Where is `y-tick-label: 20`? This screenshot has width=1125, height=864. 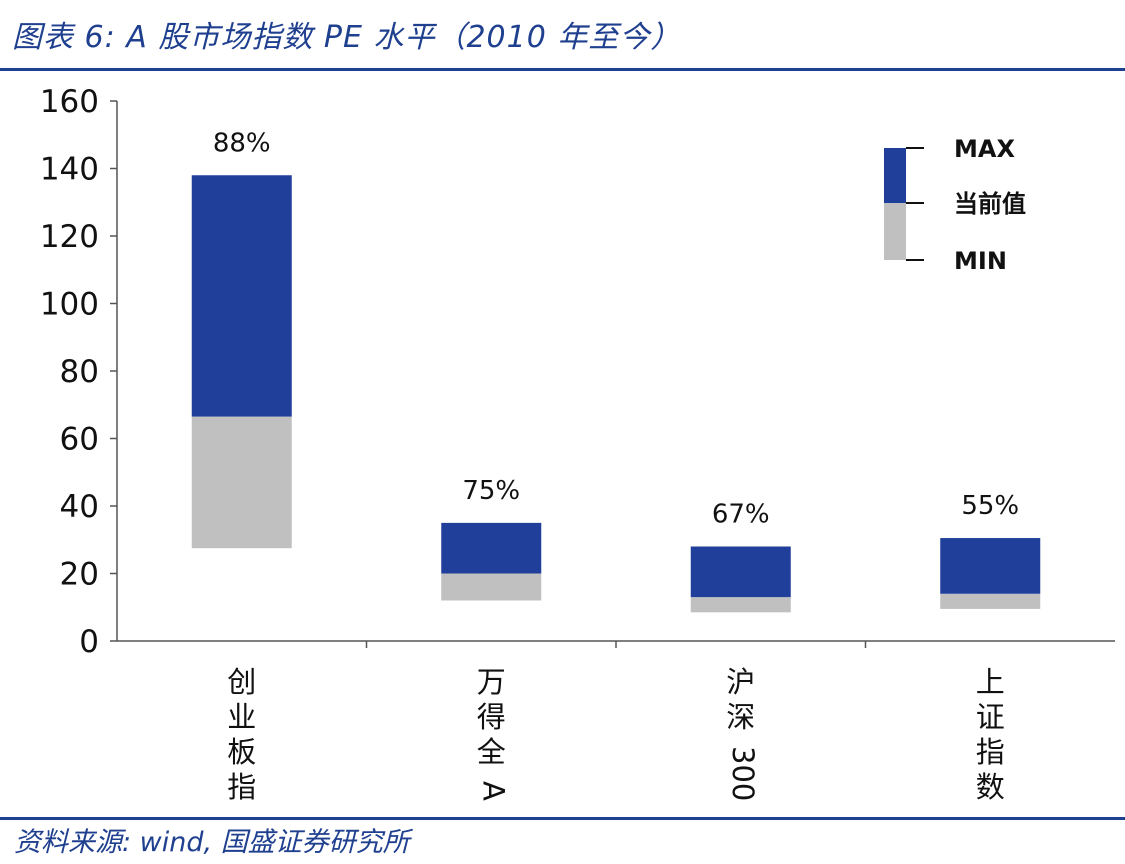
y-tick-label: 20 is located at coordinates (79, 575).